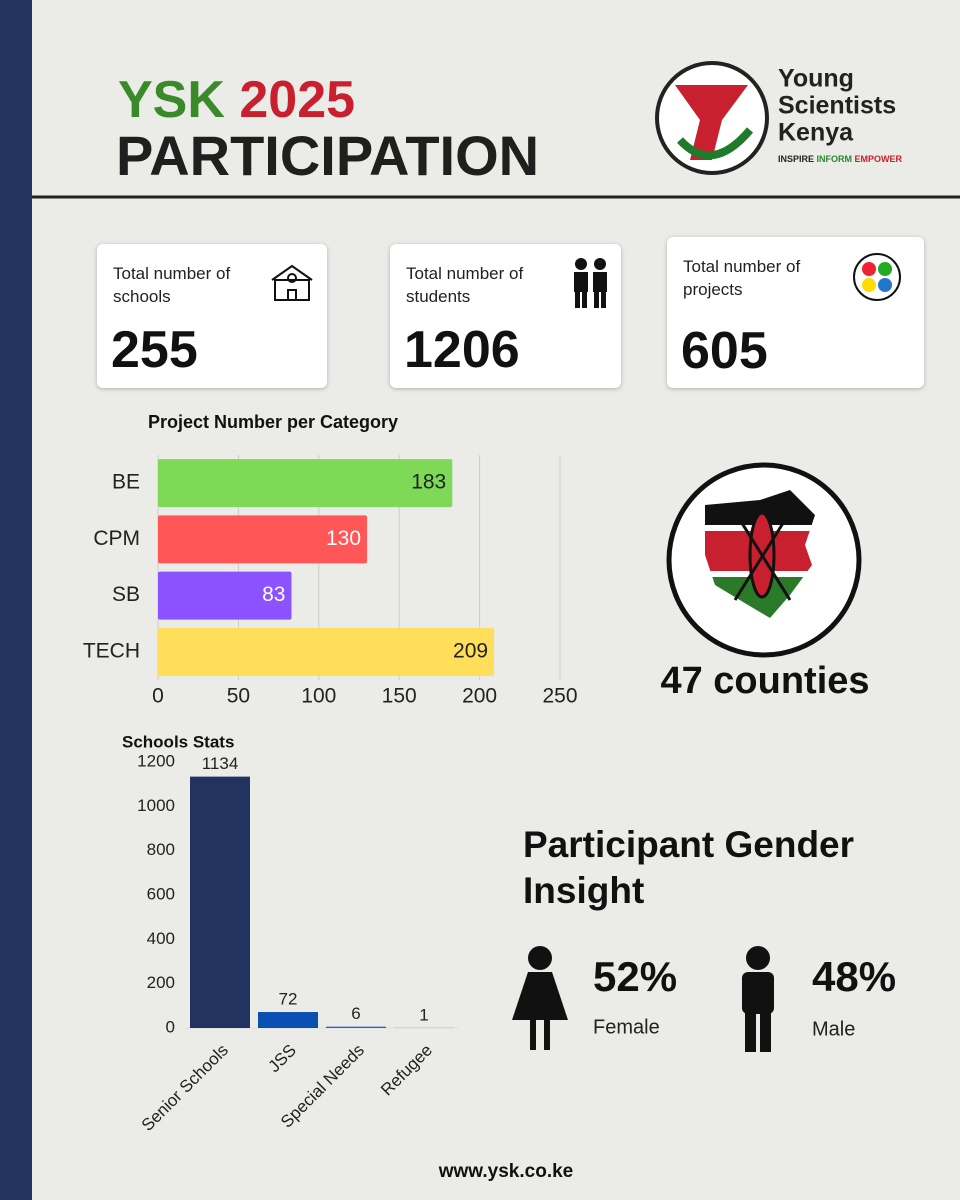 The width and height of the screenshot is (960, 1200). What do you see at coordinates (161, 893) in the screenshot?
I see `y-tick-label: 600` at bounding box center [161, 893].